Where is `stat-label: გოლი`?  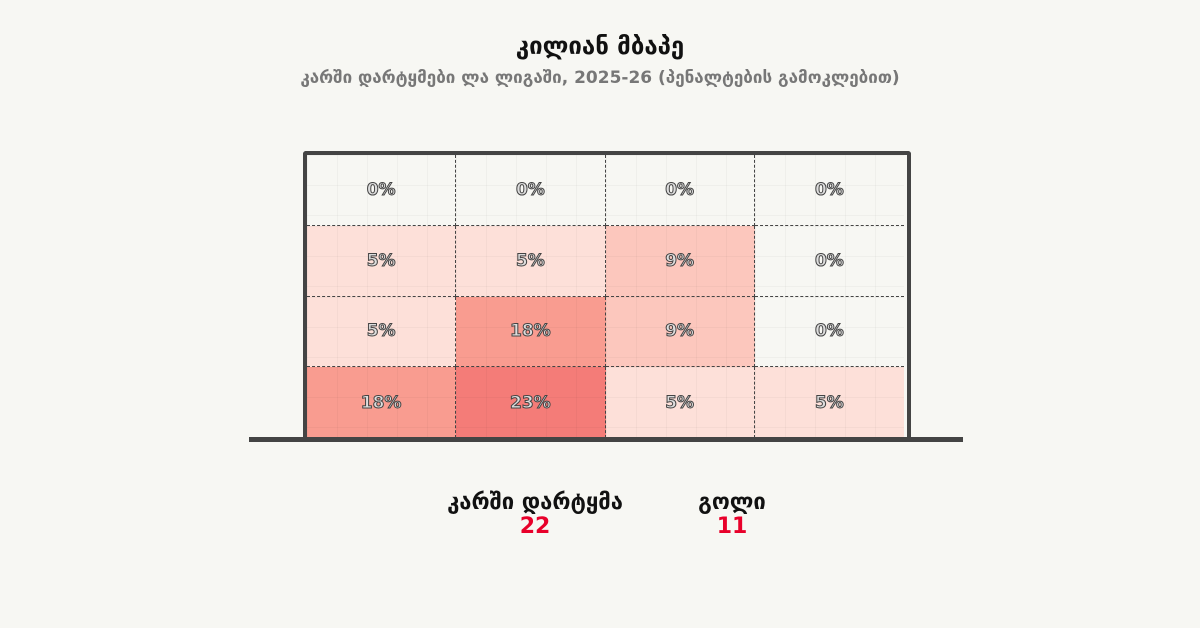
stat-label: გოლი is located at coordinates (732, 502).